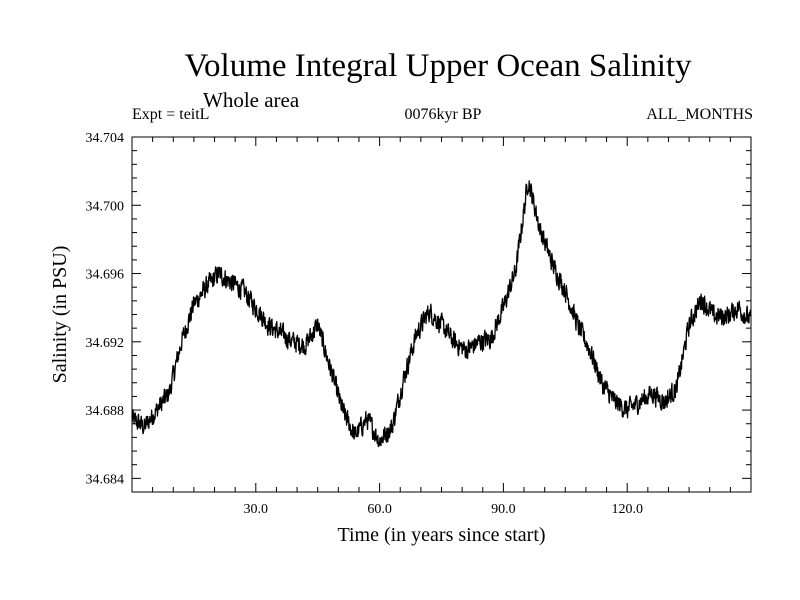  What do you see at coordinates (171, 114) in the screenshot?
I see `experiment-label: Expt = teitL` at bounding box center [171, 114].